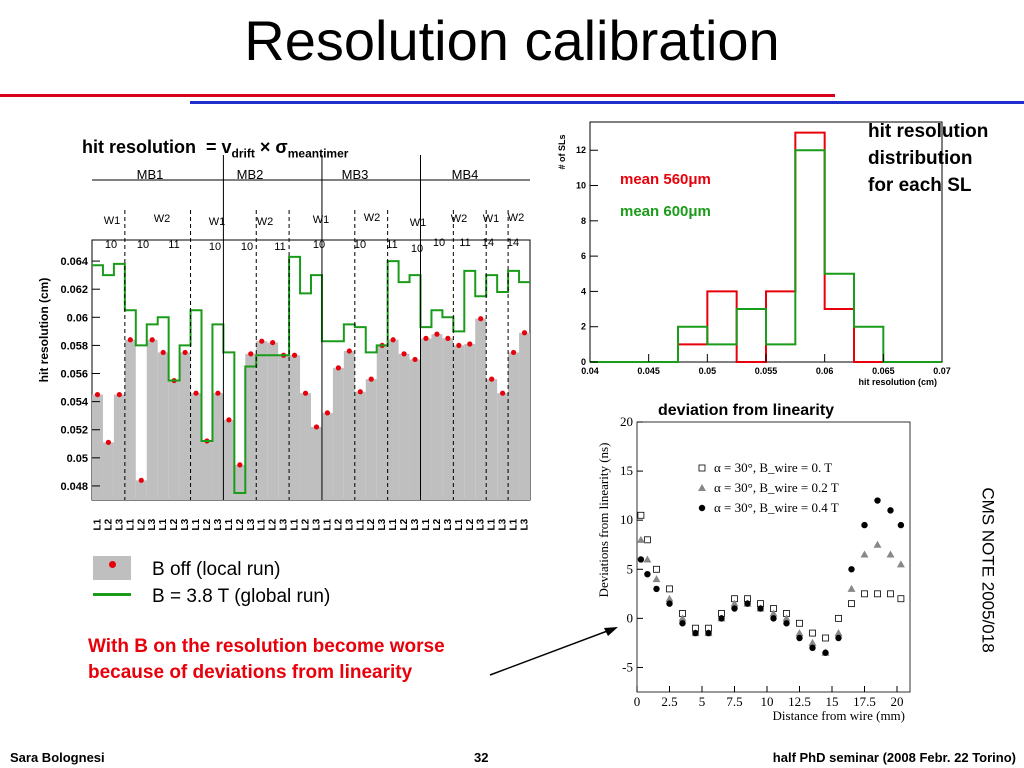 This screenshot has width=1024, height=768. Describe the element at coordinates (928, 131) in the screenshot. I see `hist-caption-line1: hit resolution` at that location.